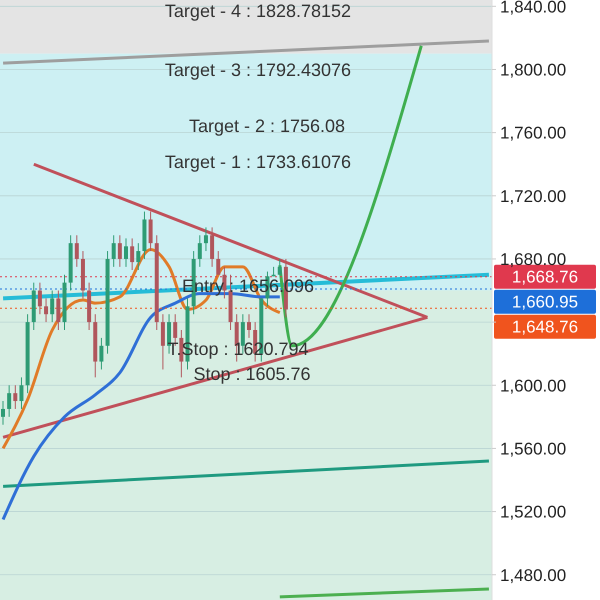 Image resolution: width=600 pixels, height=600 pixels. I want to click on annotation: Target - 2 : 1756.08, so click(267, 126).